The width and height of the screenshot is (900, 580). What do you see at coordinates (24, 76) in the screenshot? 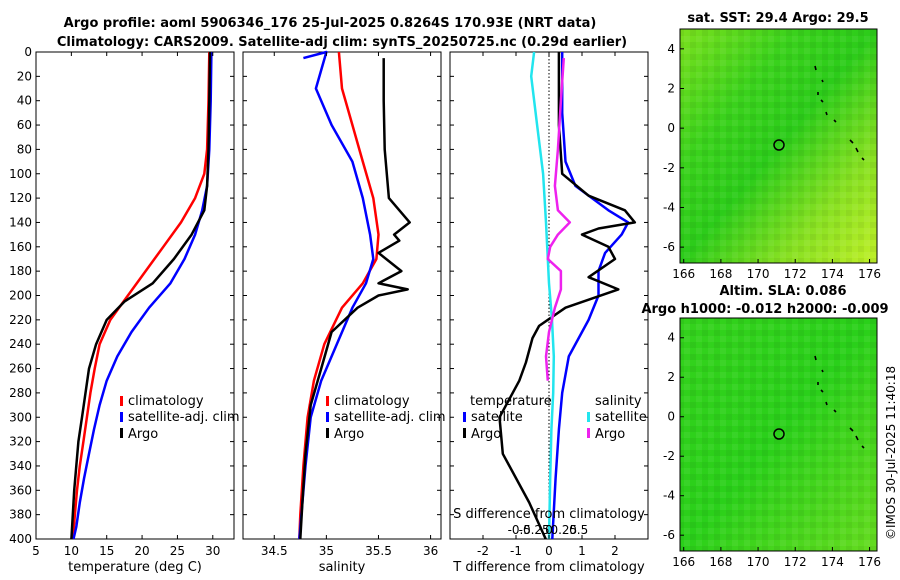
I see `ytick-label: 20` at bounding box center [24, 76].